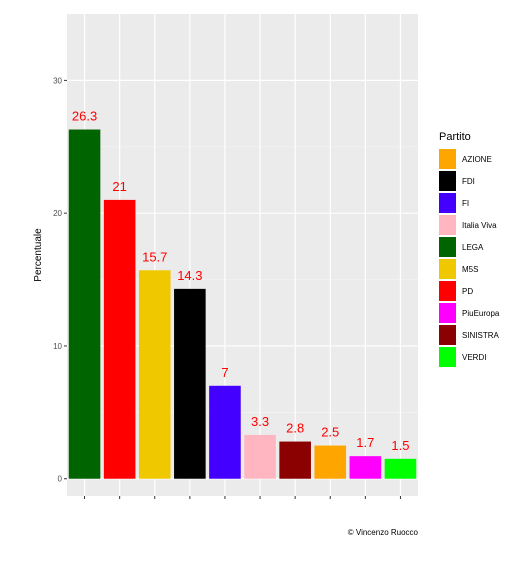  I want to click on data-label: 21, so click(119, 186).